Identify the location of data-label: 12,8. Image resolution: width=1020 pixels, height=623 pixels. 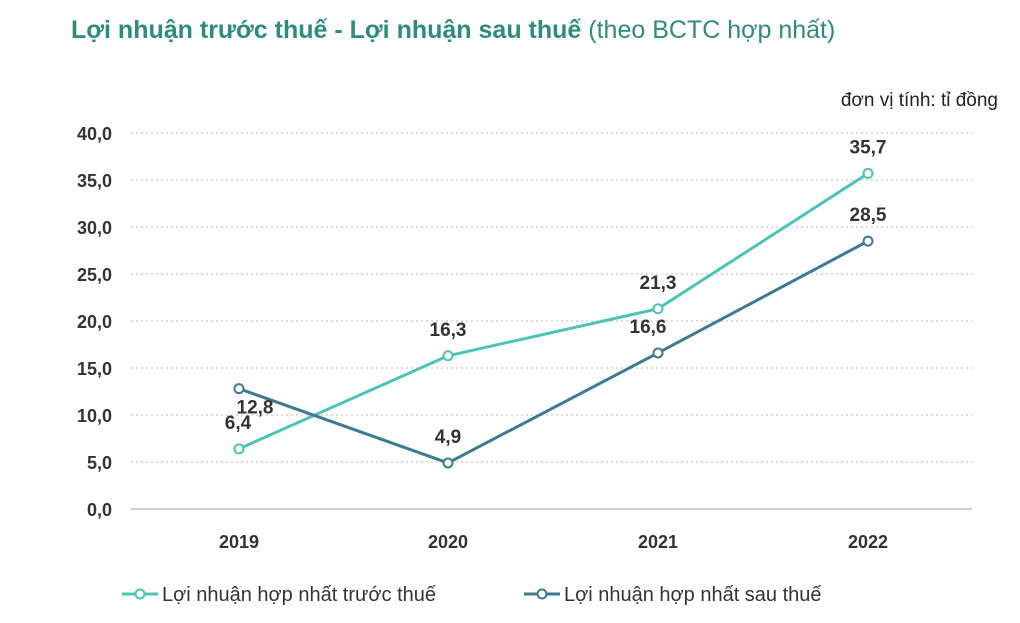
(255, 408).